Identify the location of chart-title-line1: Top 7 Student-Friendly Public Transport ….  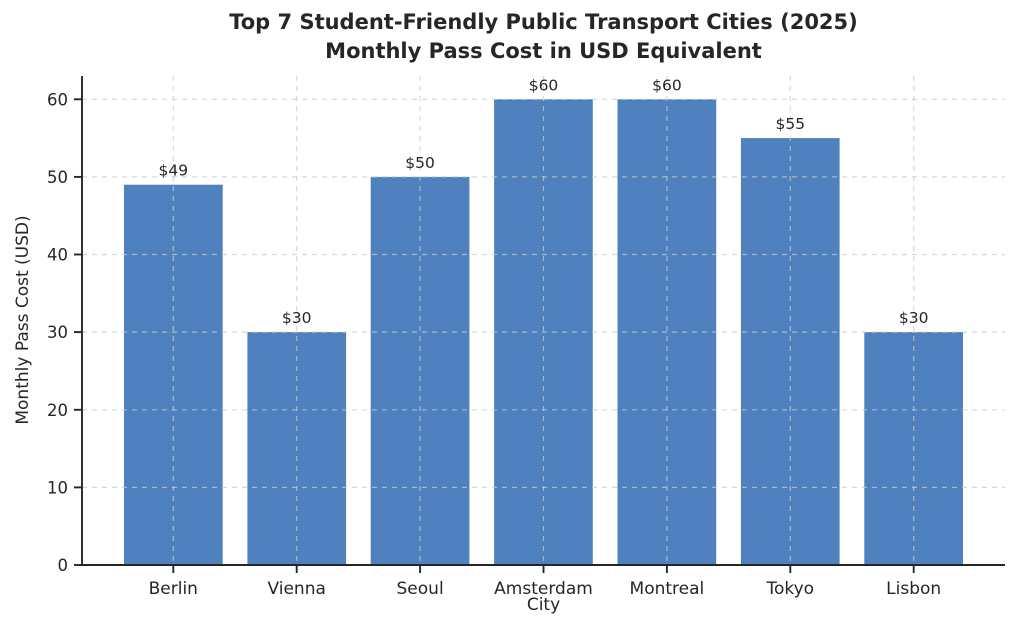
(543, 22).